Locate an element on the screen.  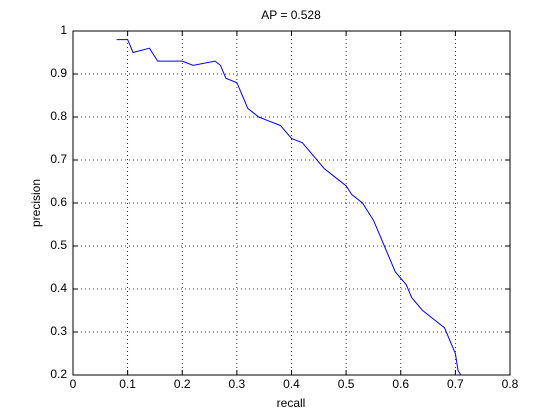
y-tick-label: 0.2 is located at coordinates (58, 374).